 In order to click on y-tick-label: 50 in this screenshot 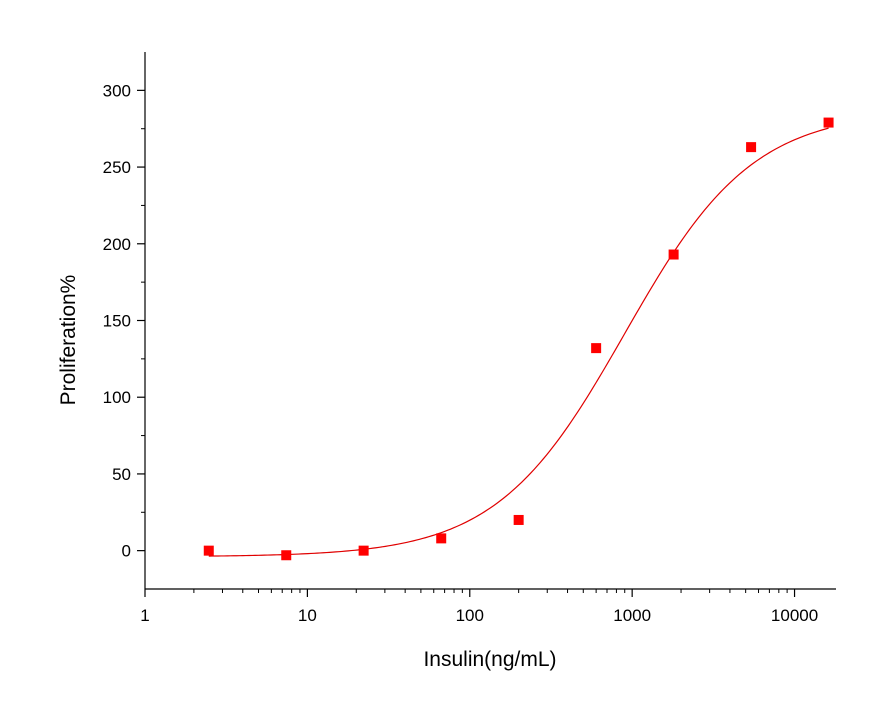, I will do `click(121, 474)`.